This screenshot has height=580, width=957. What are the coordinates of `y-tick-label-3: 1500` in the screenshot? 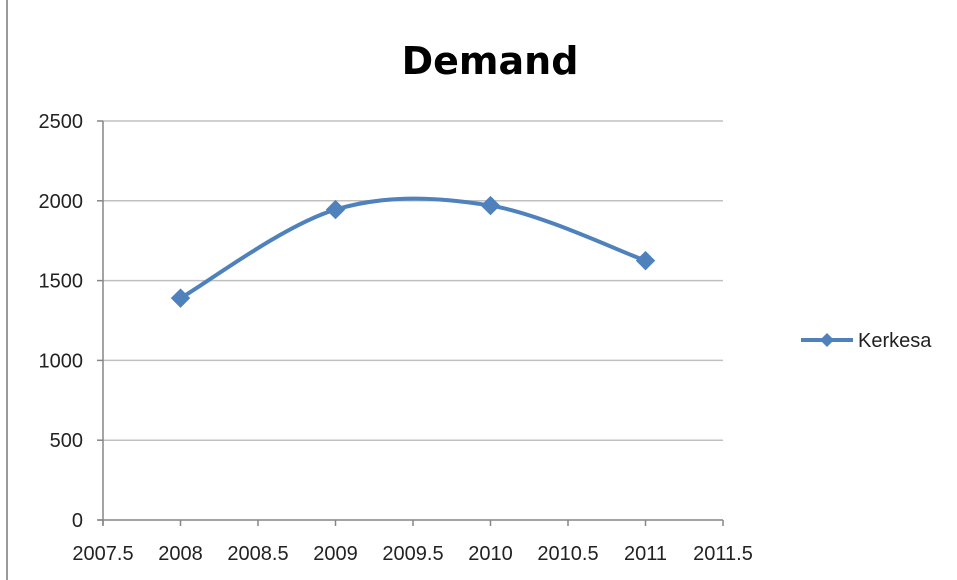 It's located at (61, 282).